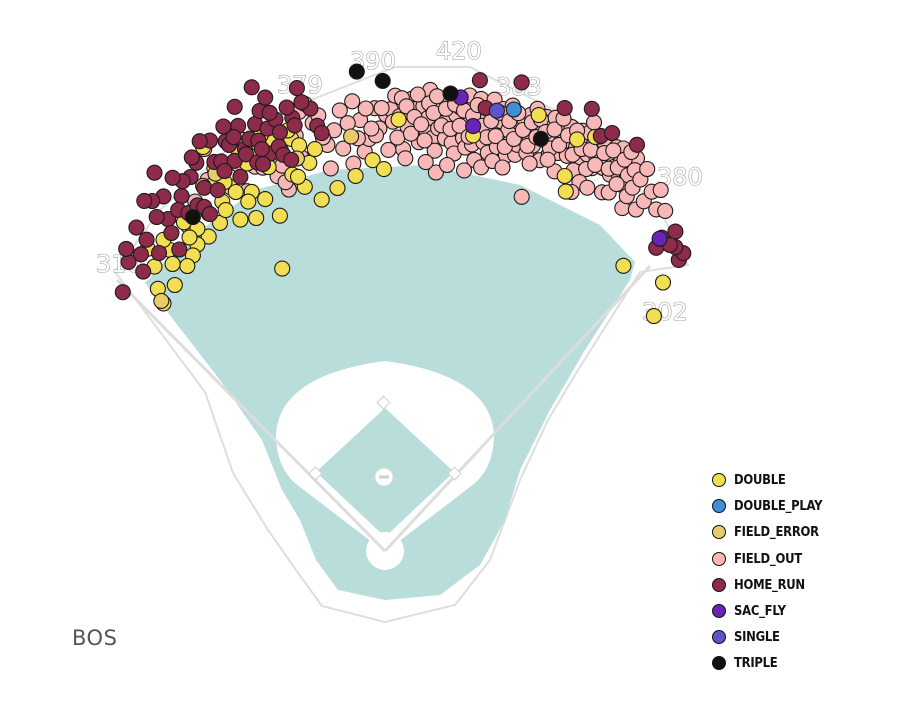  What do you see at coordinates (383, 402) in the screenshot?
I see `second-base` at bounding box center [383, 402].